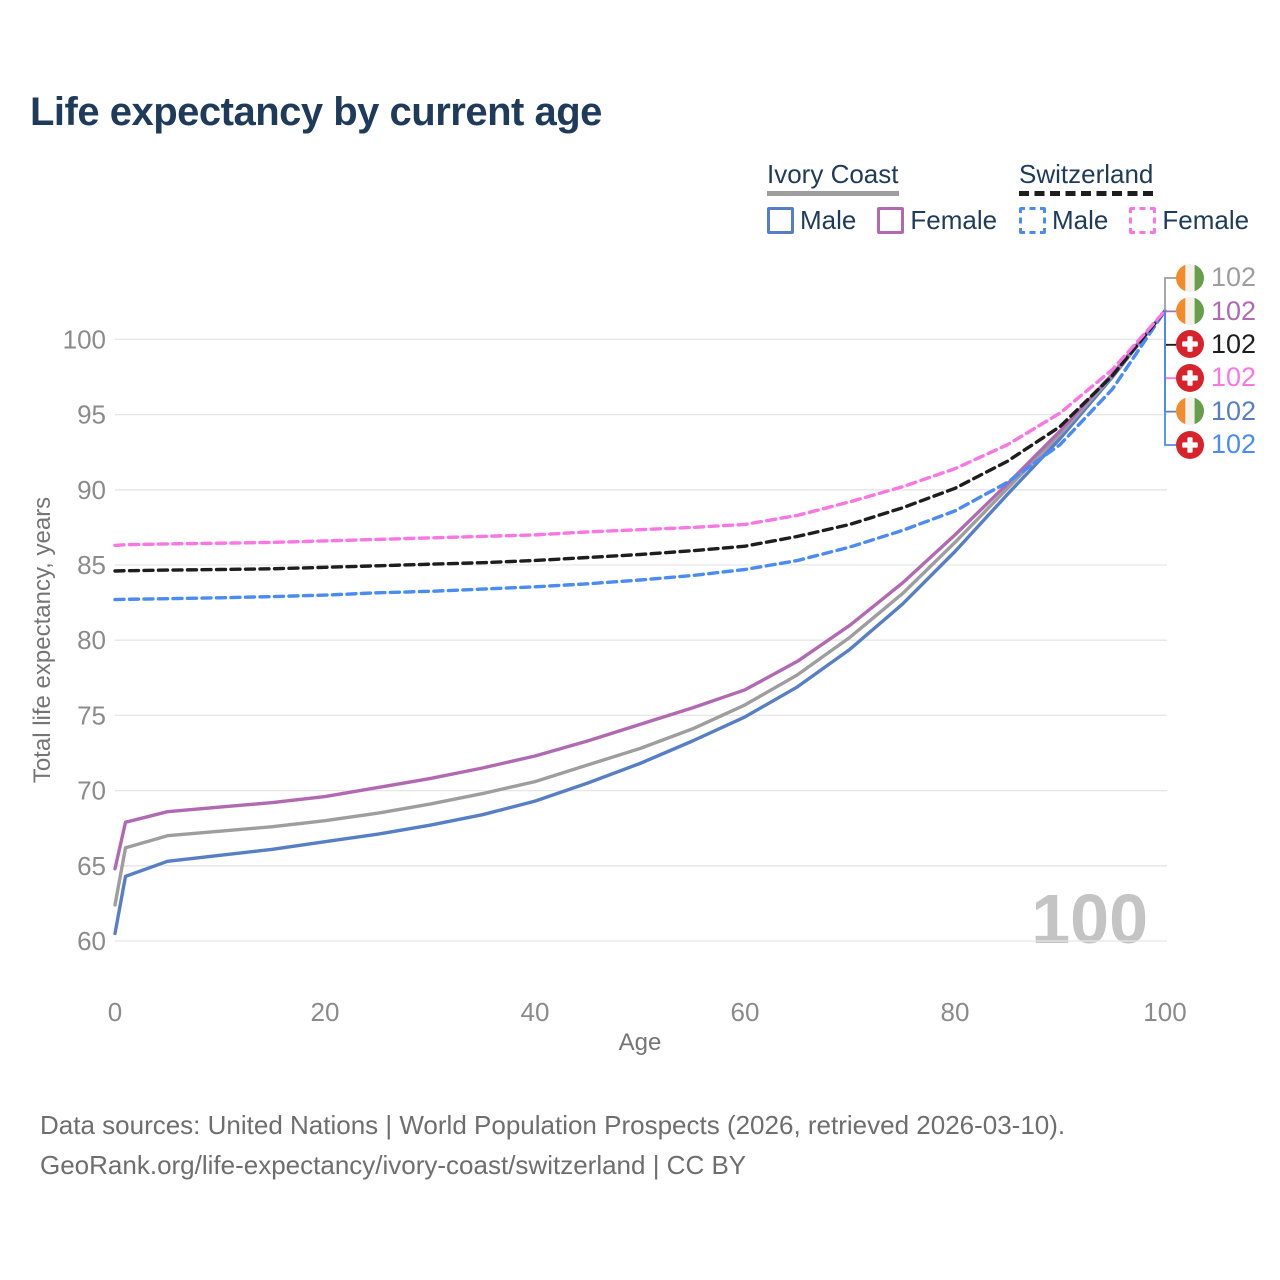 This screenshot has width=1280, height=1280. What do you see at coordinates (115, 1012) in the screenshot?
I see `x-tick-label: 0` at bounding box center [115, 1012].